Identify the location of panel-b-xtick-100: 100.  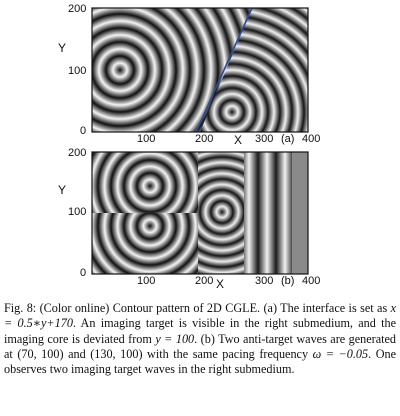
(146, 281).